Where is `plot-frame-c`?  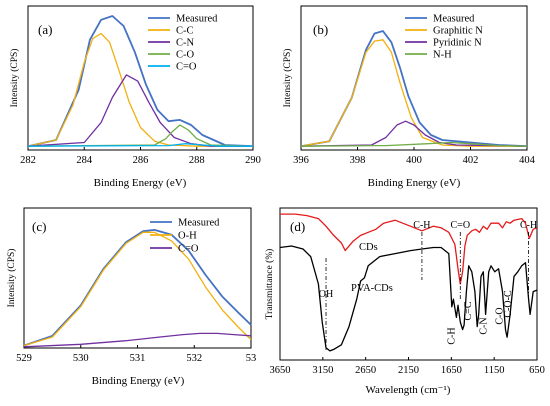
plot-frame-c is located at coordinates (137, 278).